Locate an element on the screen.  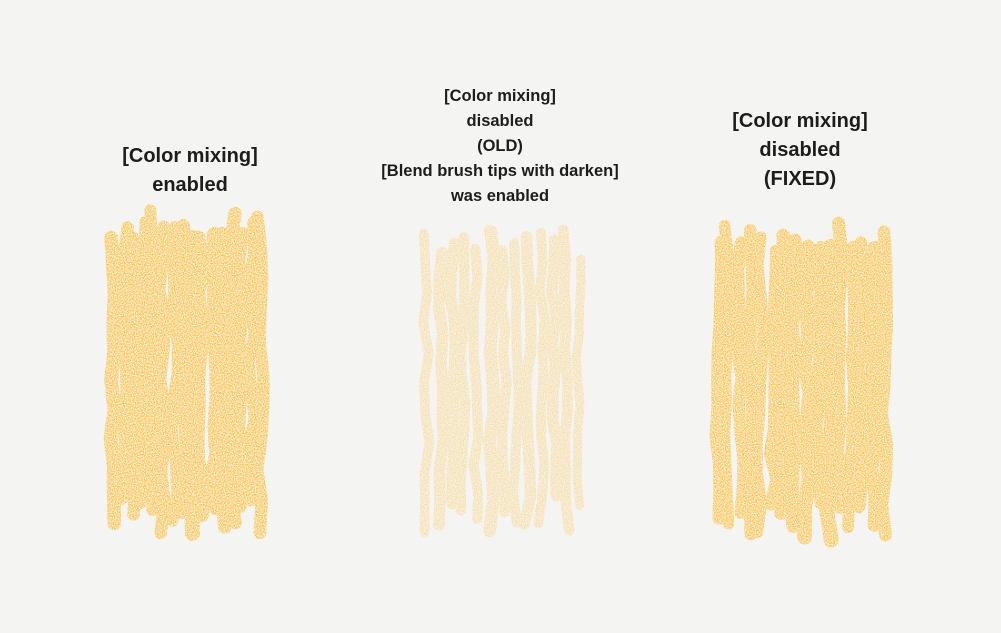
caption-line: (FIXED) is located at coordinates (800, 179).